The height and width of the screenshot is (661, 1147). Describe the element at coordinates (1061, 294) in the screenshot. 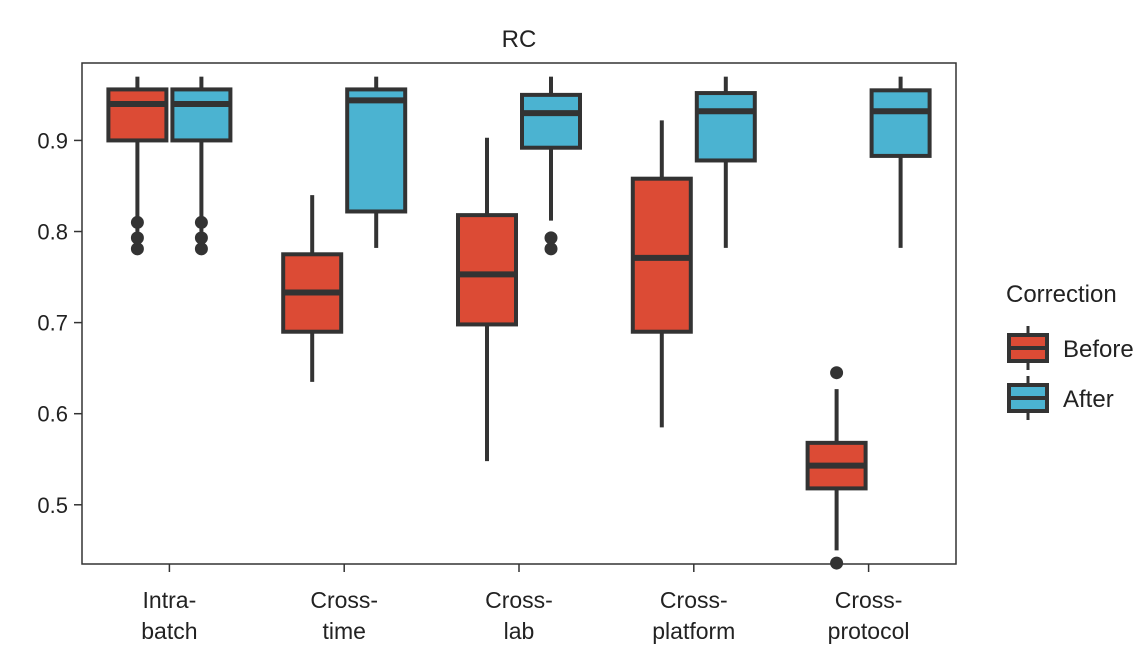

I see `legend-title: Correction` at that location.